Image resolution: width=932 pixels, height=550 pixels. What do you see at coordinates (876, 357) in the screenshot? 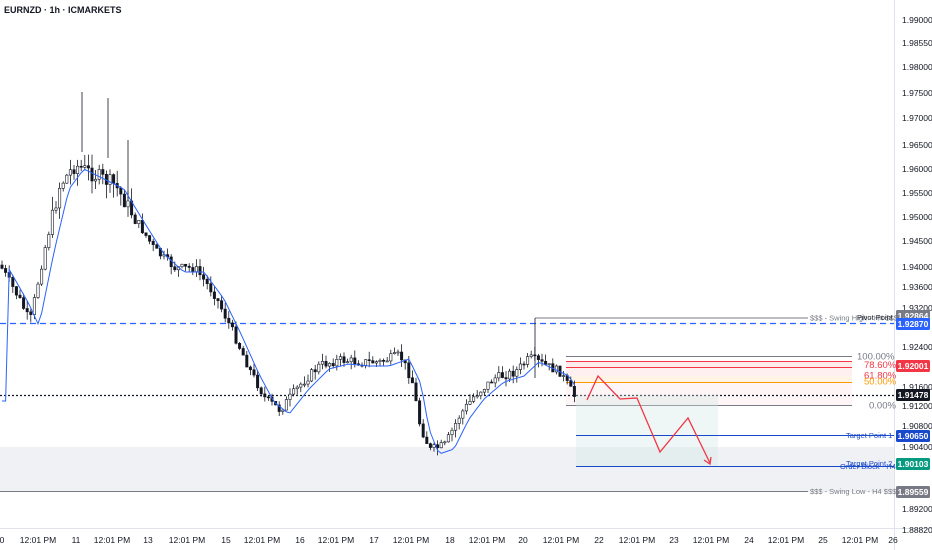
I see `fib-label-100: 100.00%` at bounding box center [876, 357].